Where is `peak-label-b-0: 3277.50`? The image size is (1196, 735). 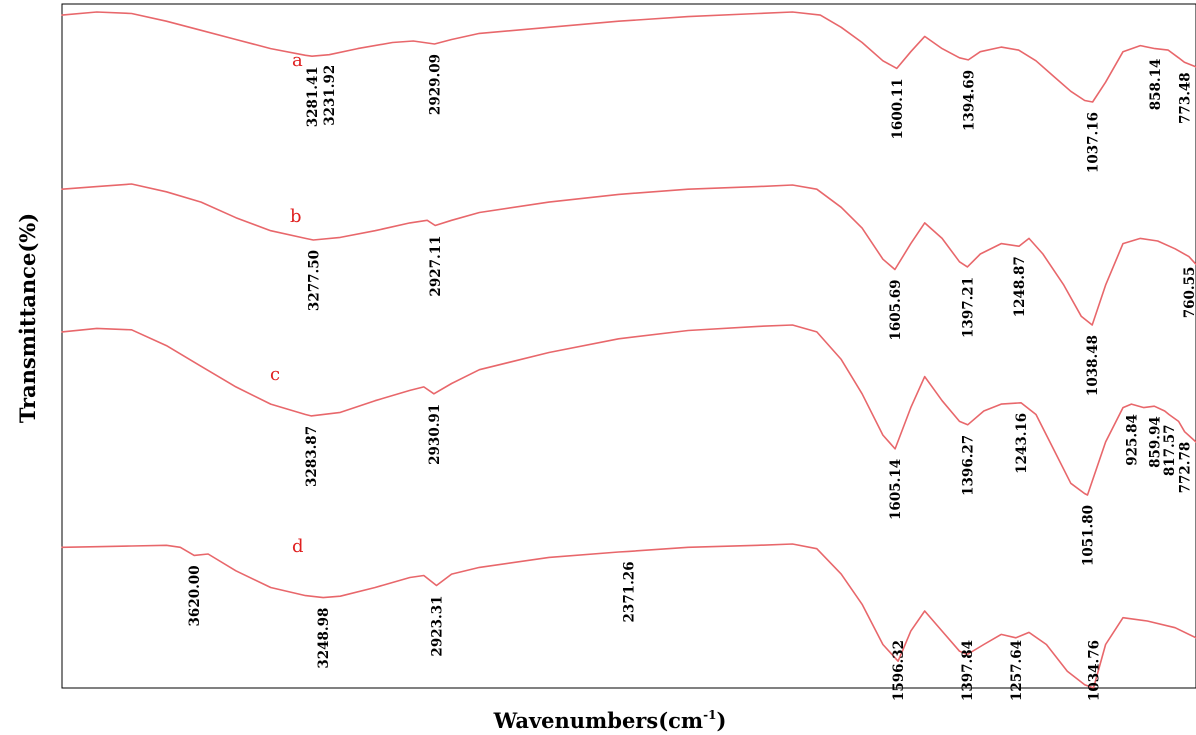 peak-label-b-0: 3277.50 is located at coordinates (314, 280).